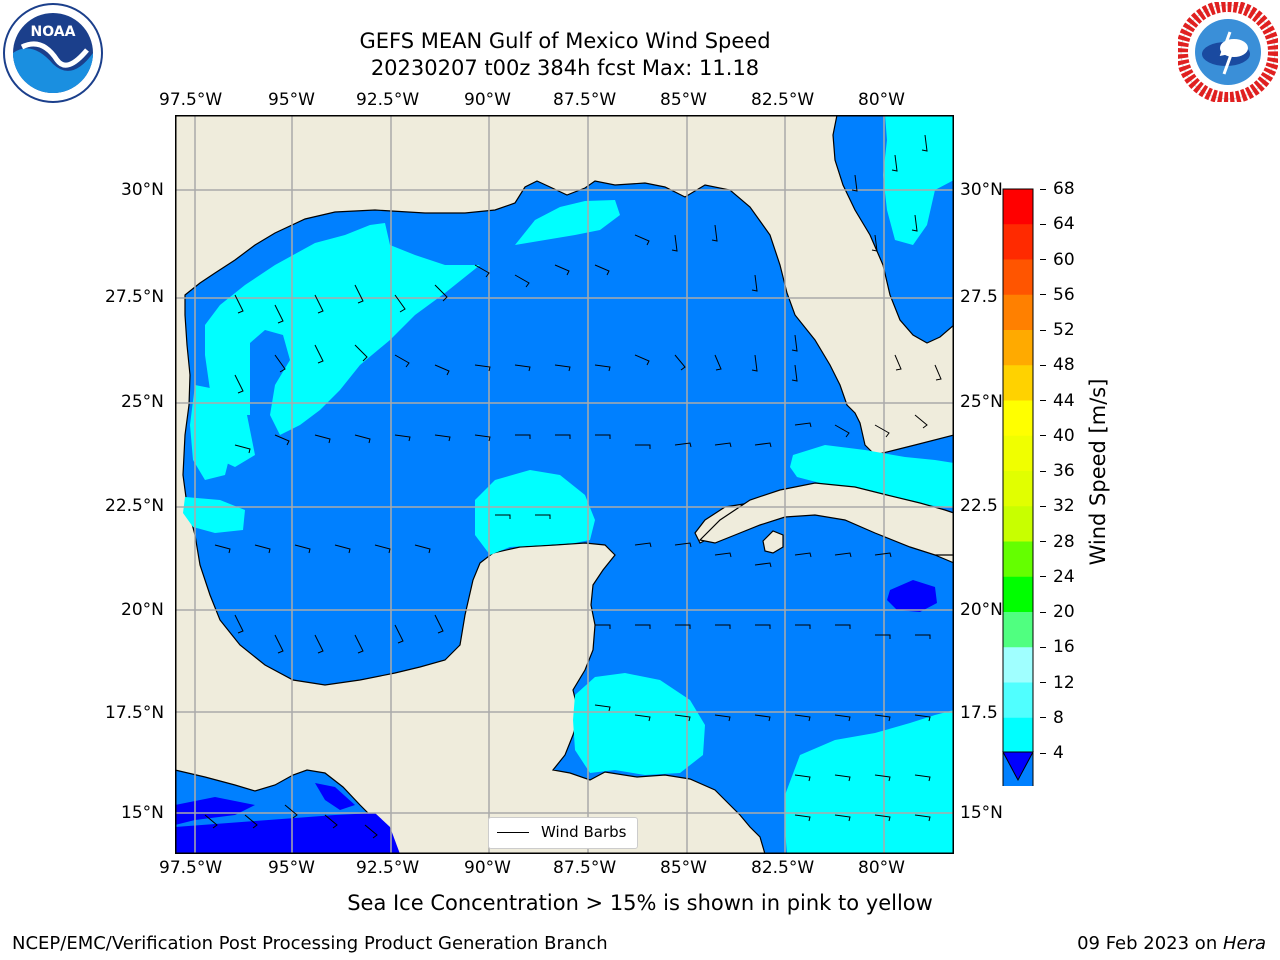 Image resolution: width=1280 pixels, height=960 pixels. I want to click on chart-subtitle: 20230207 t00z 384h fcst Max: 11.18, so click(565, 68).